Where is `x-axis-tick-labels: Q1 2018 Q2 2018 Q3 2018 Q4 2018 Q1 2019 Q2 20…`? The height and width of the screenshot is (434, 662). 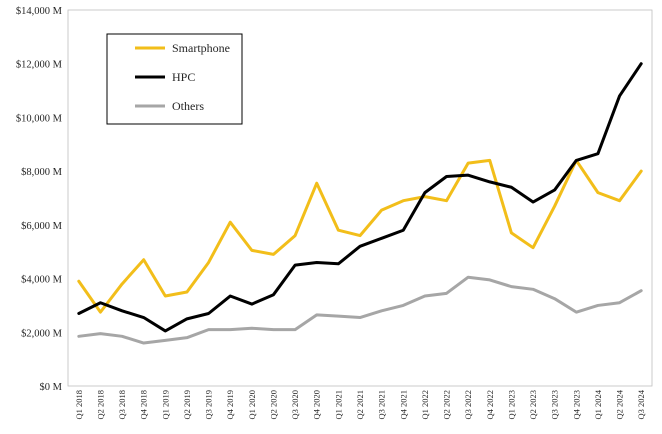 x-axis-tick-labels: Q1 2018 Q2 2018 Q3 2018 Q4 2018 Q1 2019 Q2 20… is located at coordinates (360, 404).